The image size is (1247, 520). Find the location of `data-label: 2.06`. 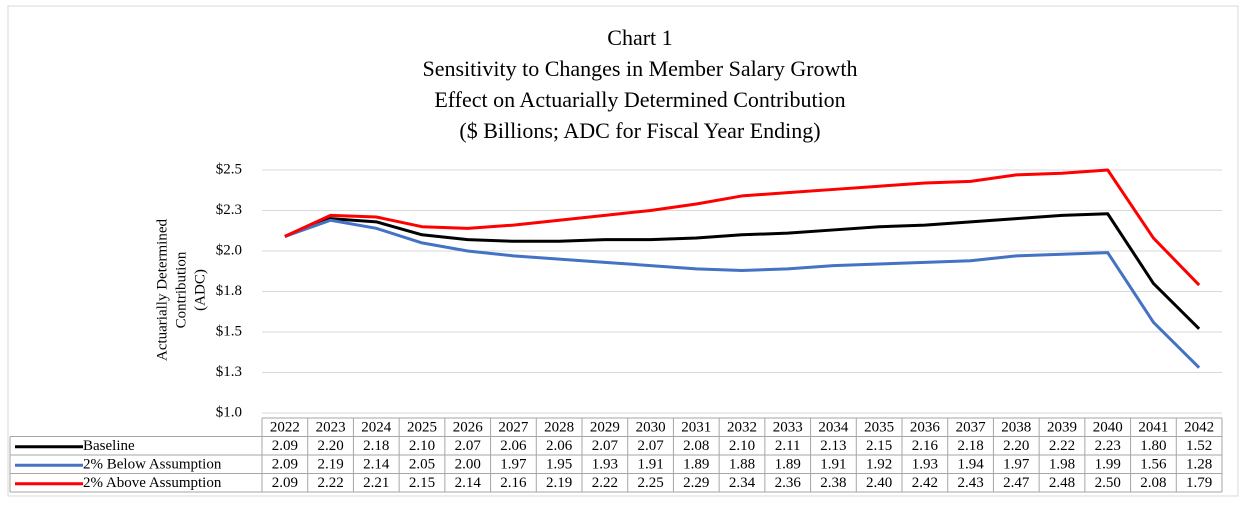

data-label: 2.06 is located at coordinates (513, 446).